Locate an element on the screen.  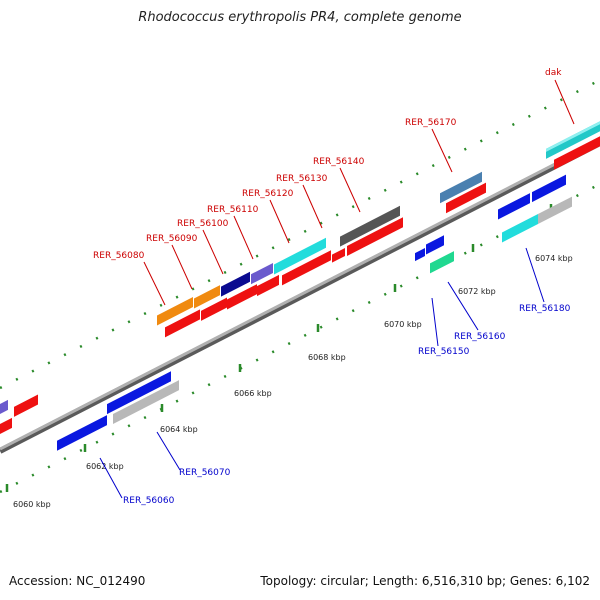
axis-label-6074: 6074 kbp is located at coordinates (554, 258).